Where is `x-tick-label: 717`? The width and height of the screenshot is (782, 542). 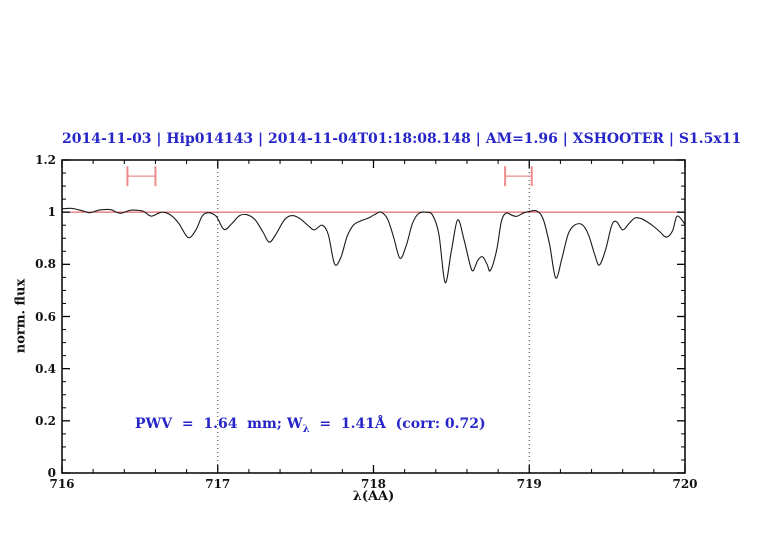 x-tick-label: 717 is located at coordinates (218, 484).